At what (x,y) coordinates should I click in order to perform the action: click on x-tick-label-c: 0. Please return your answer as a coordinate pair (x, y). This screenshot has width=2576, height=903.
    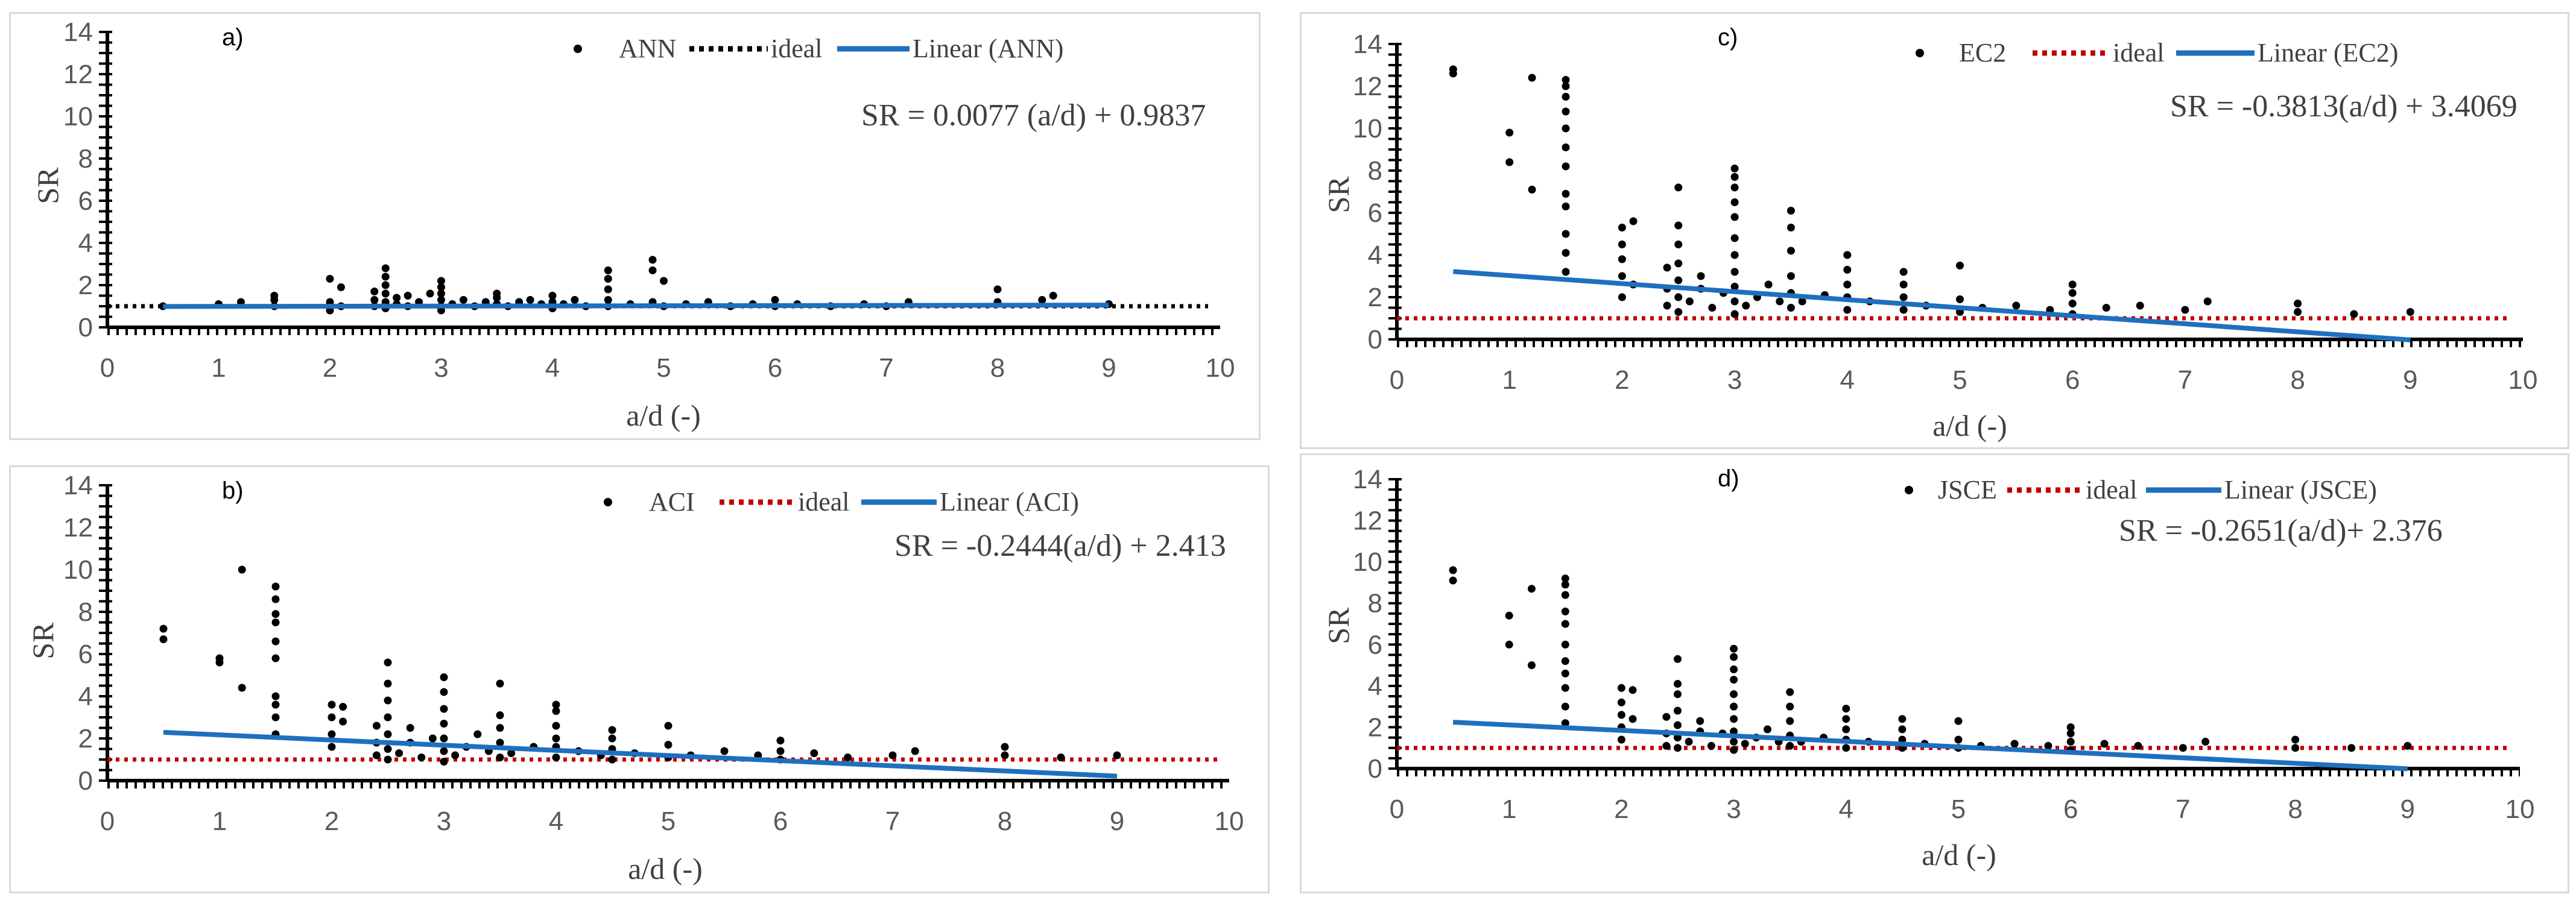
    Looking at the image, I should click on (1397, 380).